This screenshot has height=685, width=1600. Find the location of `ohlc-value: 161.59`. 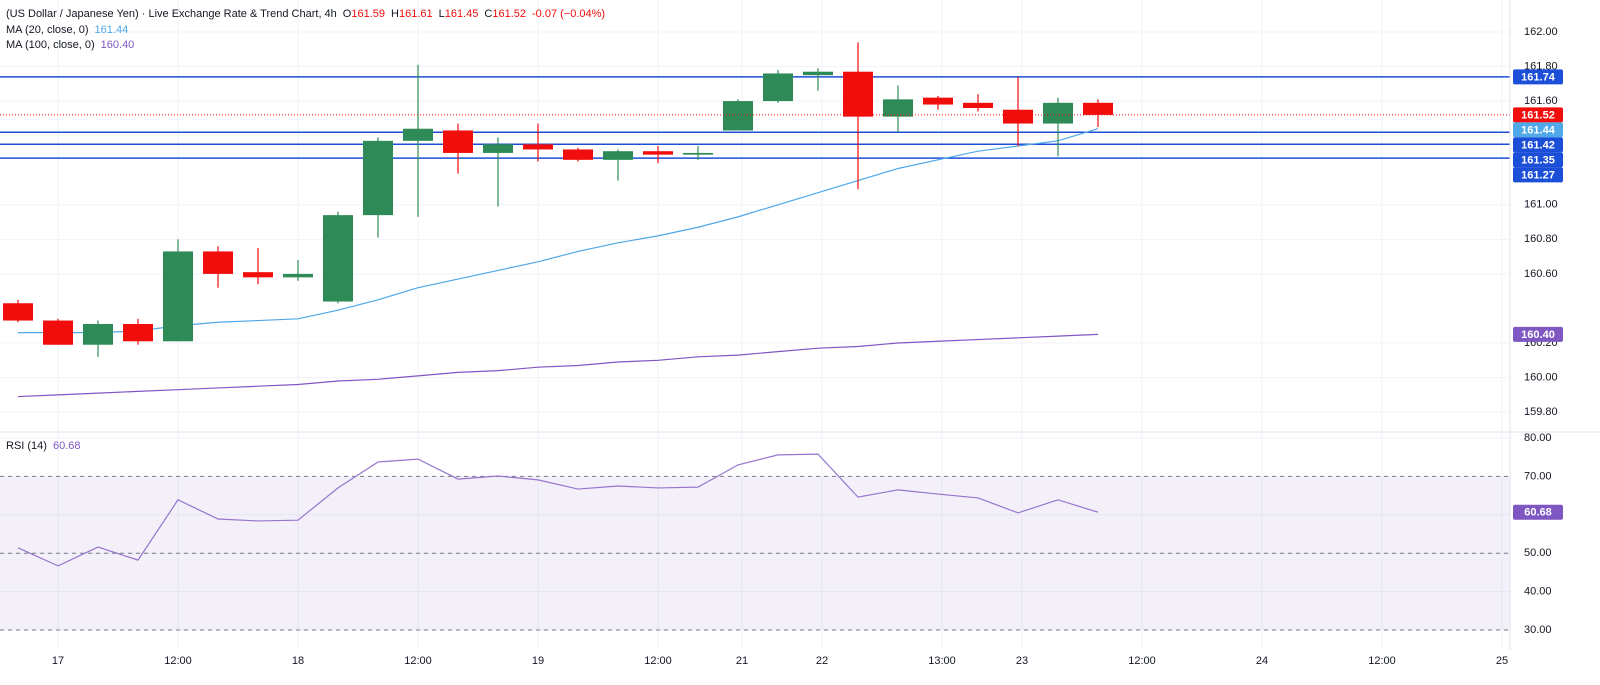

ohlc-value: 161.59 is located at coordinates (368, 14).